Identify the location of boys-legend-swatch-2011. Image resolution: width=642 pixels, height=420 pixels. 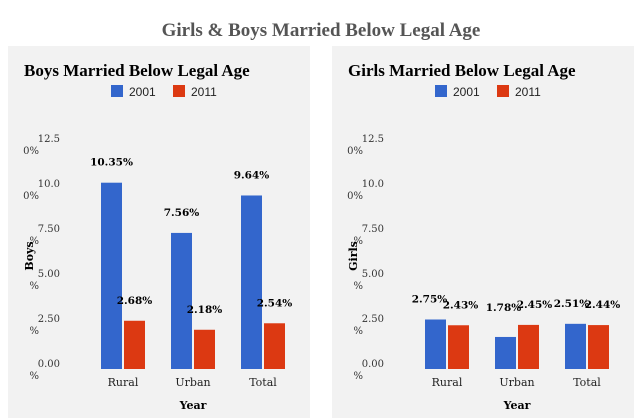
(179, 91).